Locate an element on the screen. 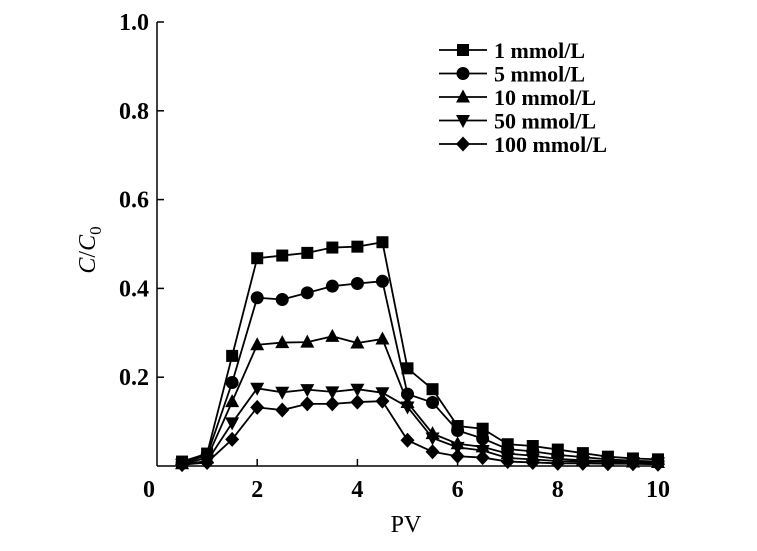  legend-item-50-mmol-l: 50 mmol/L is located at coordinates (517, 121).